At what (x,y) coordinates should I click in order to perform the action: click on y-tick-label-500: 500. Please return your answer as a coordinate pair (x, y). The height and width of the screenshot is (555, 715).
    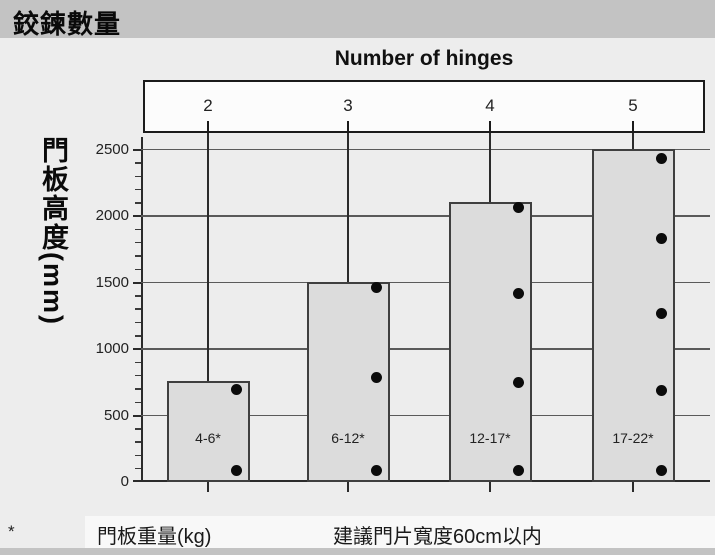
    Looking at the image, I should click on (116, 415).